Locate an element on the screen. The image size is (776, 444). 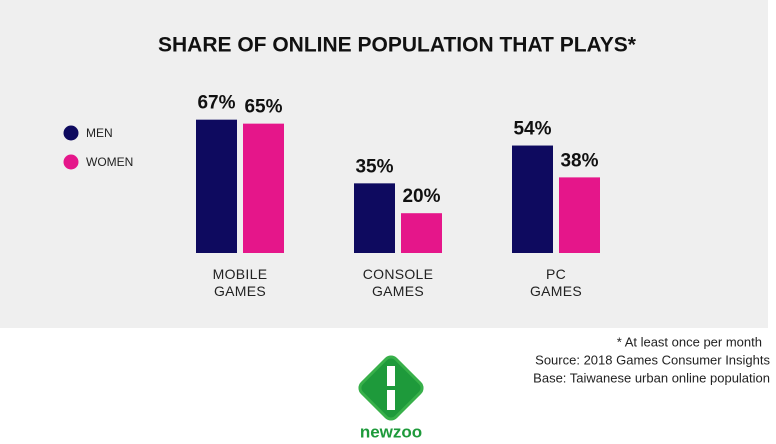
footnote: * At least once per month is located at coordinates (689, 341).